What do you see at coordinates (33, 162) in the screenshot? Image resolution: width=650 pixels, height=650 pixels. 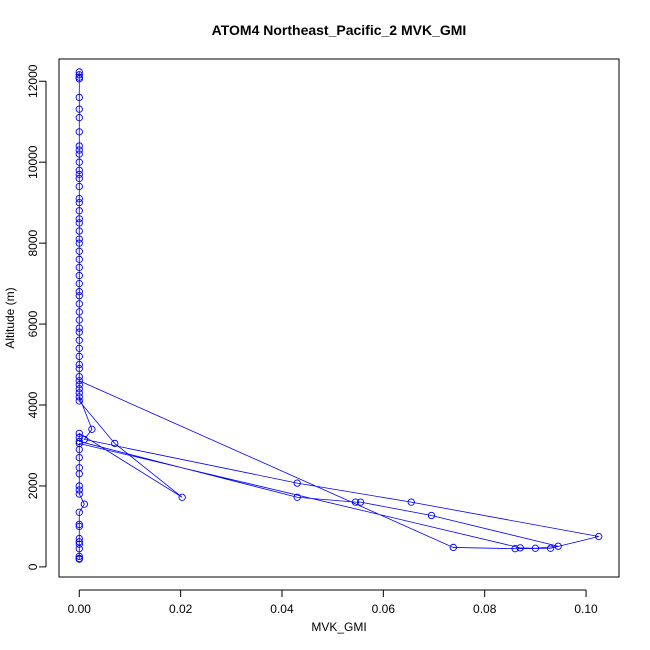 I see `y-tick-label: 10000` at bounding box center [33, 162].